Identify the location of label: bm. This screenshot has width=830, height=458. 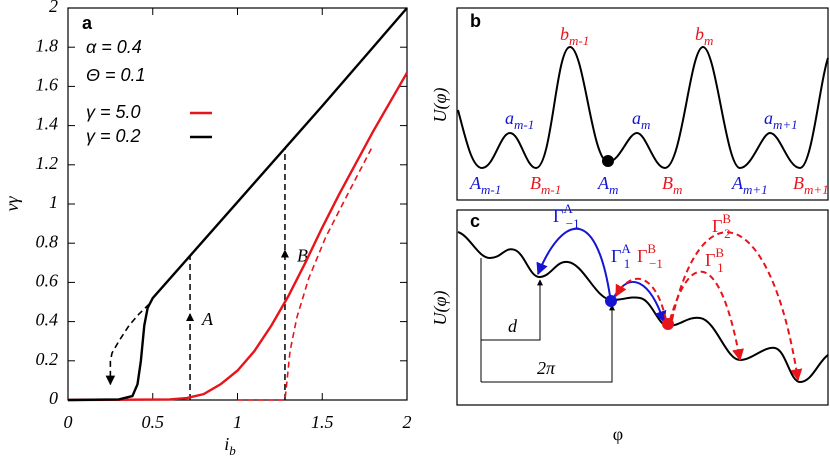
(704, 36).